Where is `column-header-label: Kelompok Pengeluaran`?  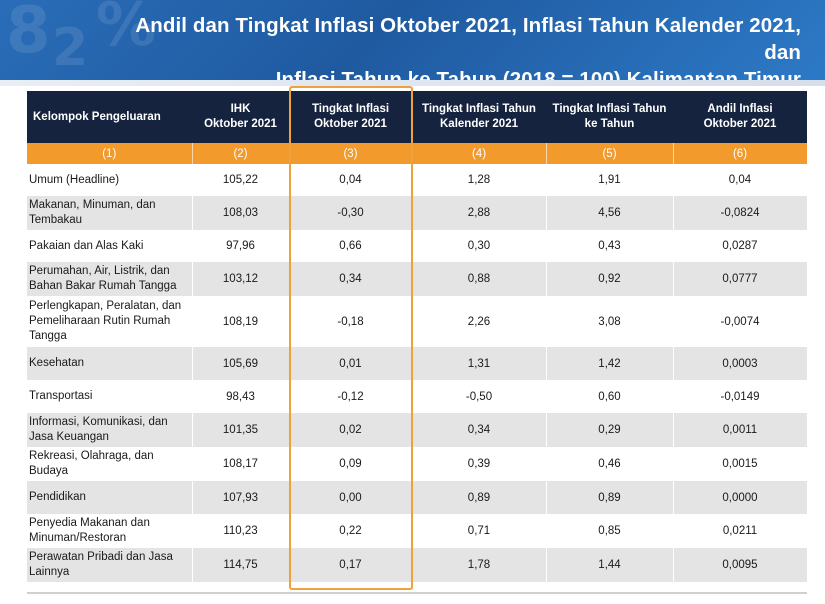 column-header-label: Kelompok Pengeluaran is located at coordinates (97, 116).